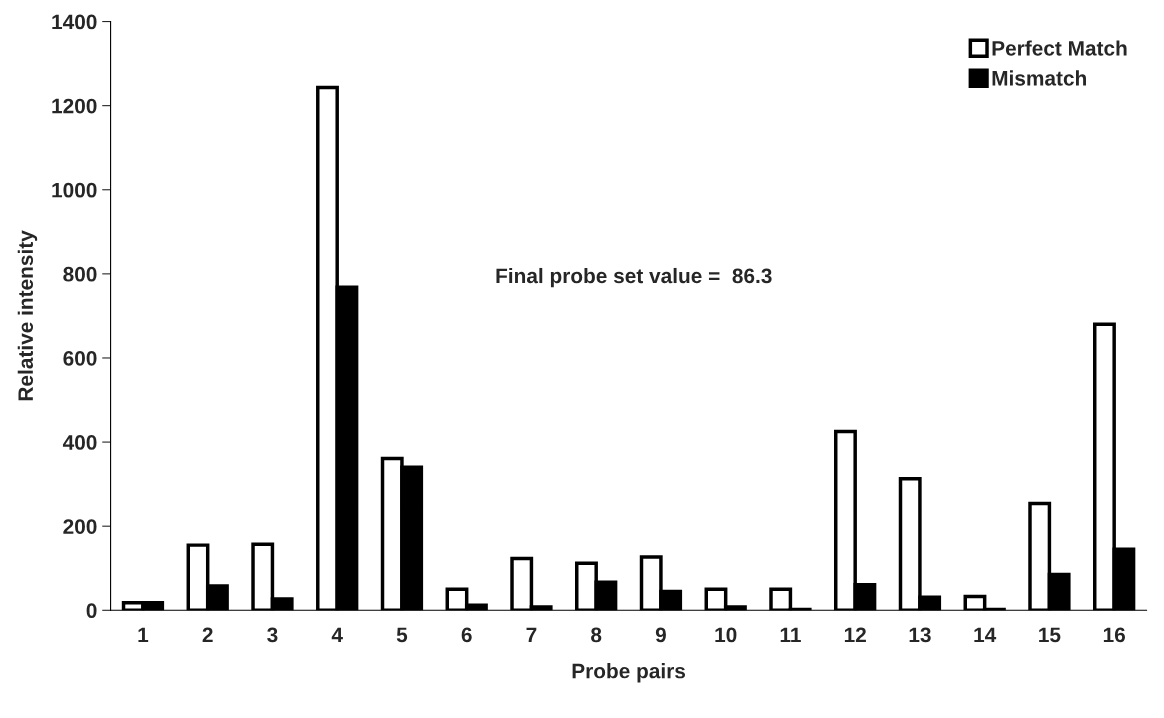  What do you see at coordinates (596, 635) in the screenshot?
I see `x-tick-label: 8` at bounding box center [596, 635].